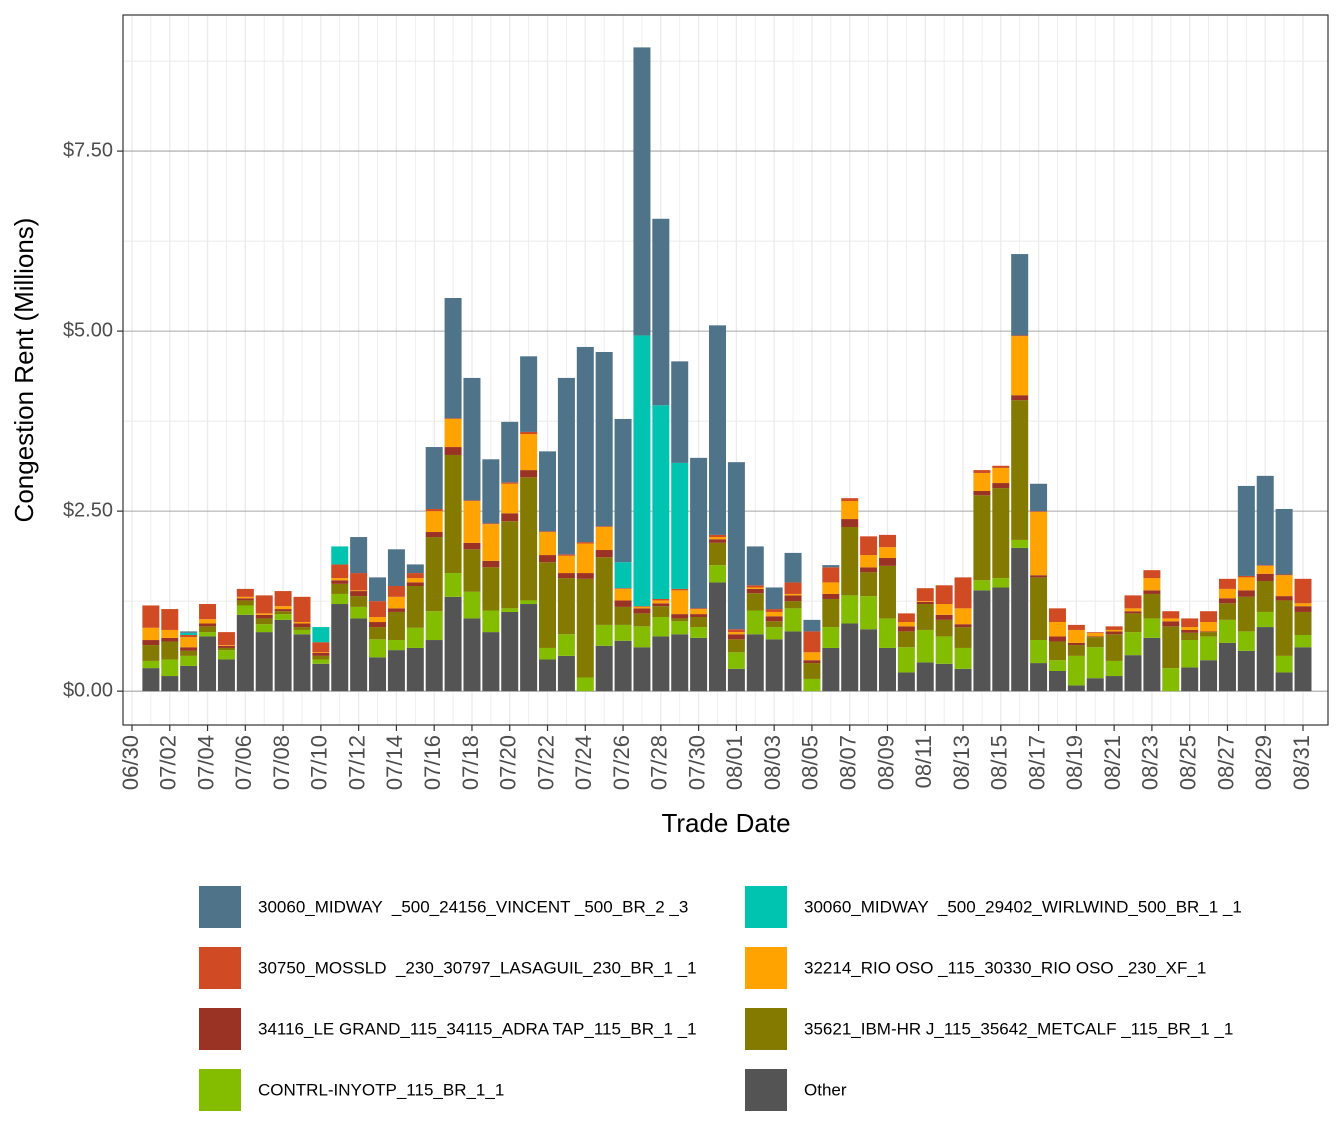  What do you see at coordinates (772, 762) in the screenshot?
I see `x-tick-label: 08/03` at bounding box center [772, 762].